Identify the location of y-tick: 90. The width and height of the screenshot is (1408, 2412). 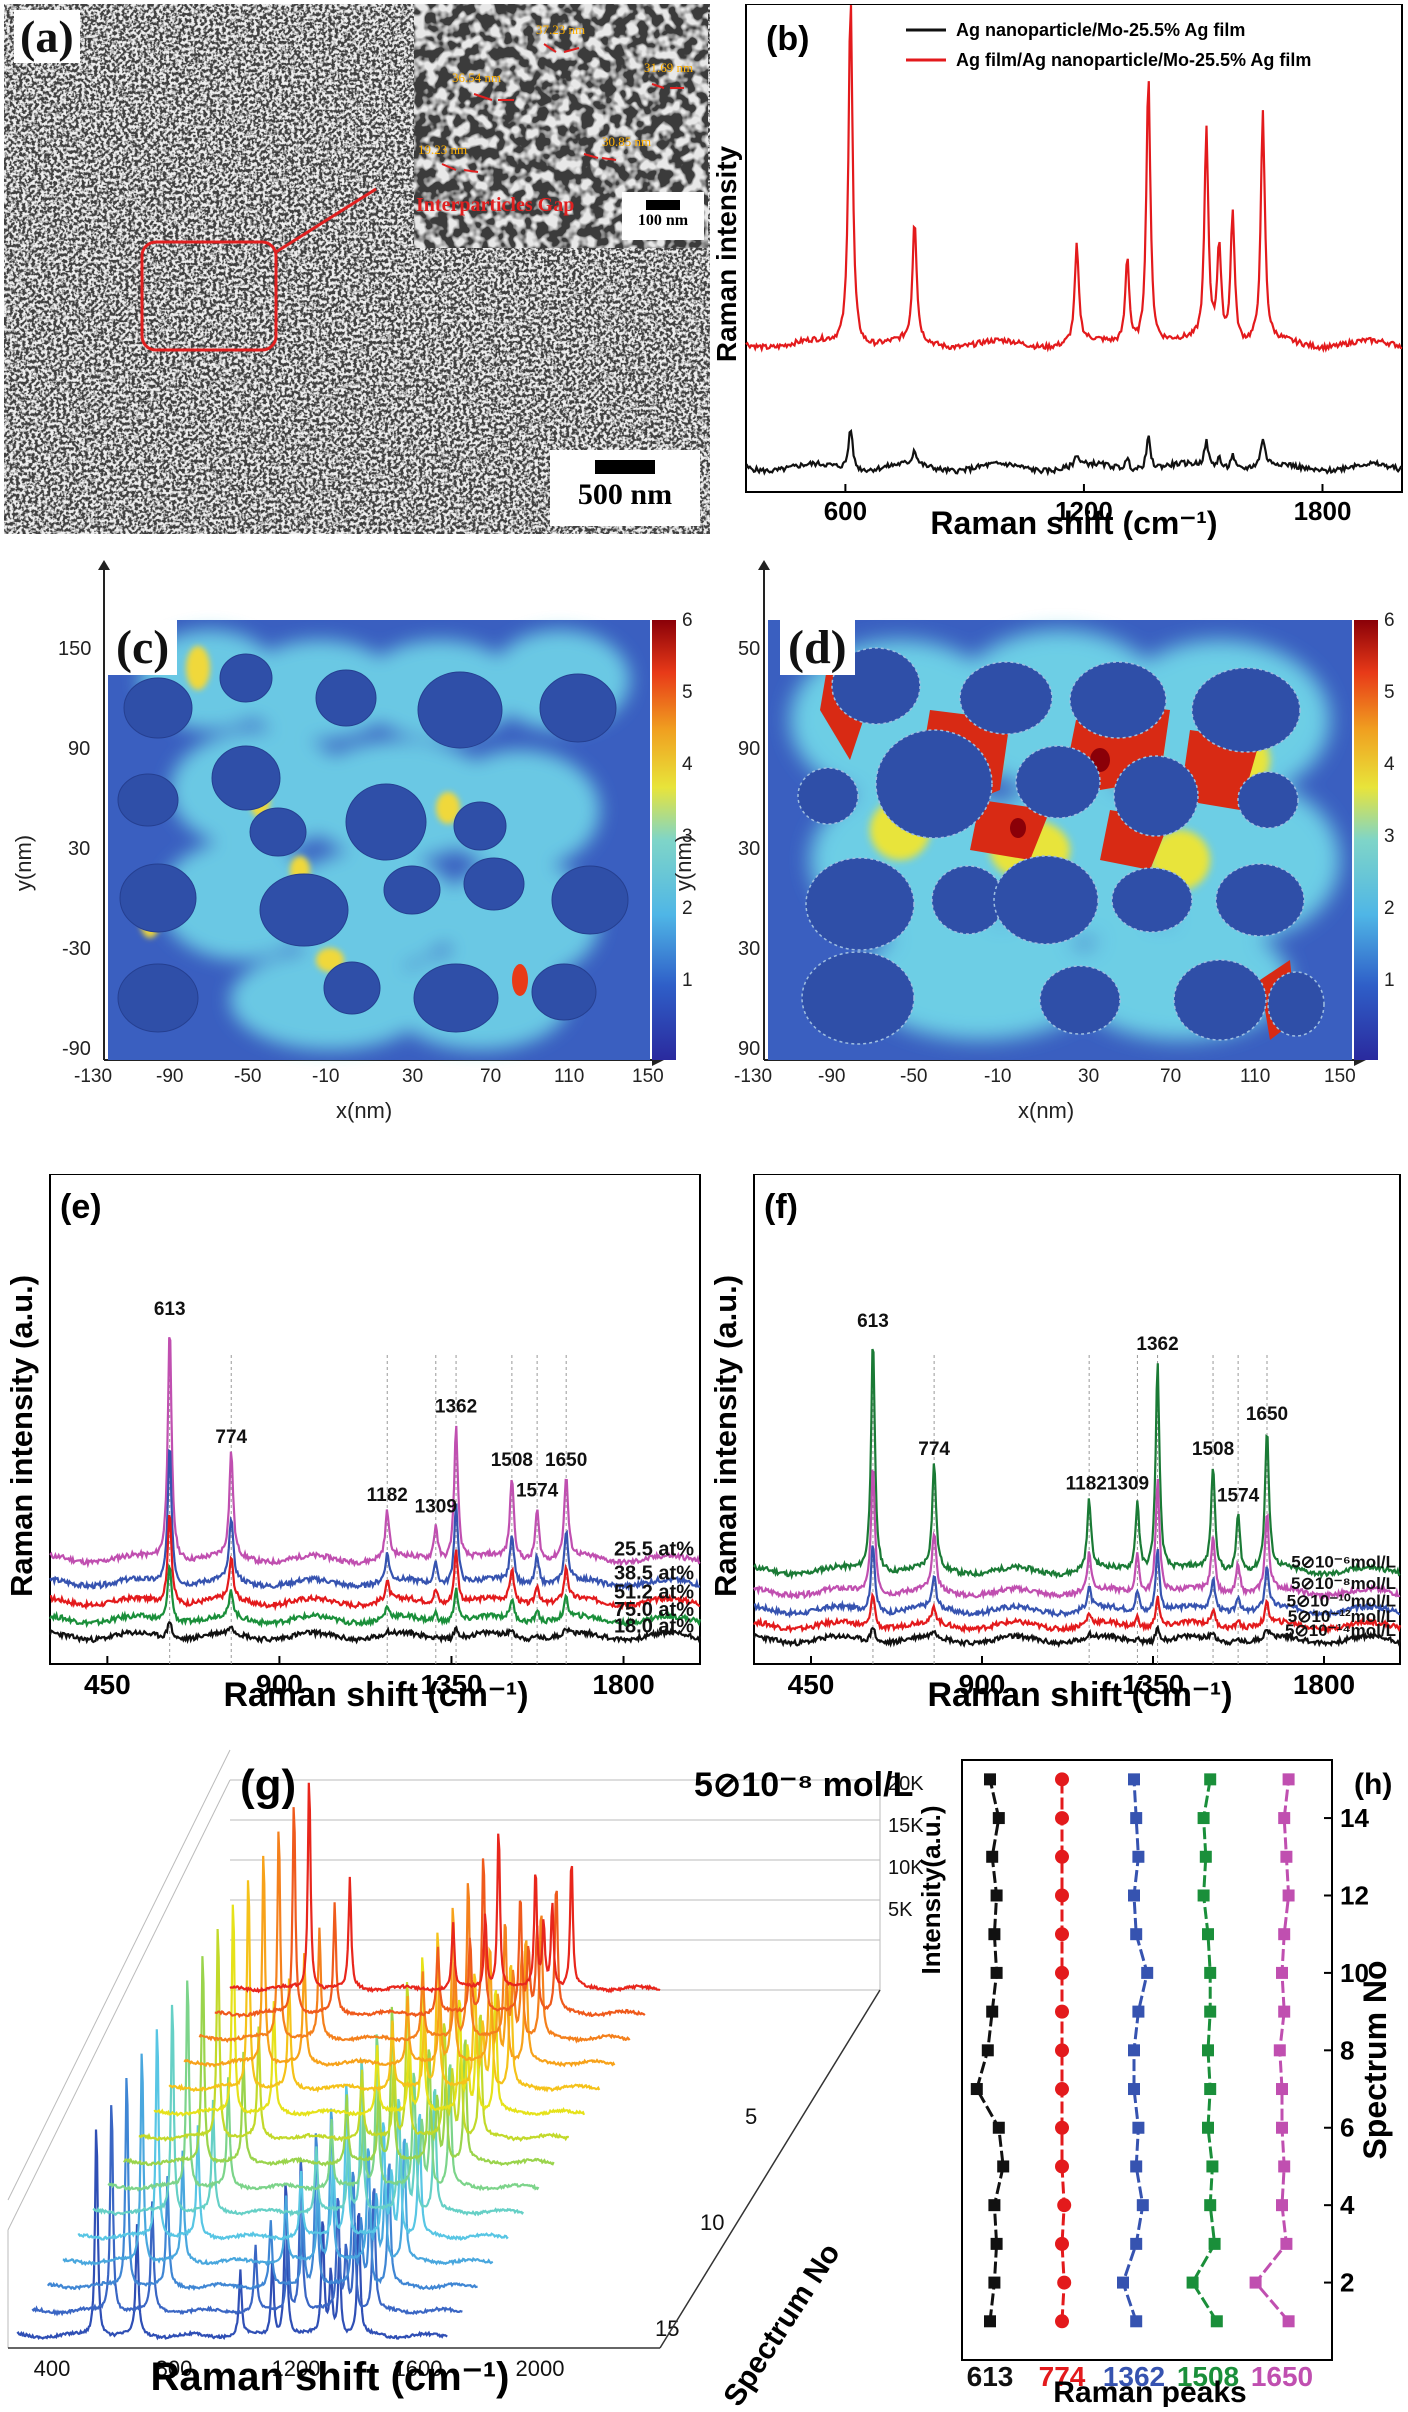
(749, 1049).